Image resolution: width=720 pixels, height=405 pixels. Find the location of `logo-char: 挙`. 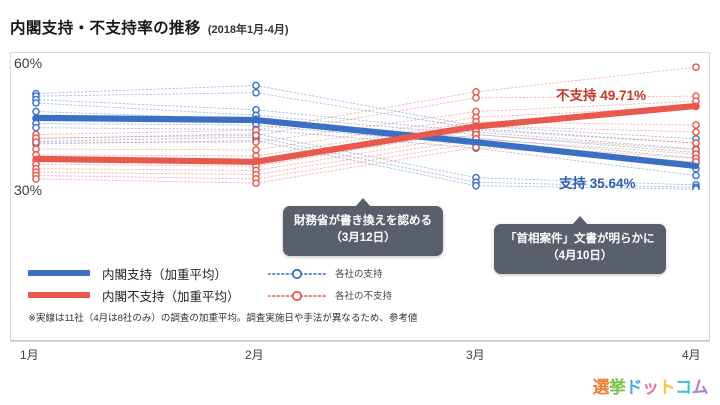

logo-char: 挙 is located at coordinates (617, 387).